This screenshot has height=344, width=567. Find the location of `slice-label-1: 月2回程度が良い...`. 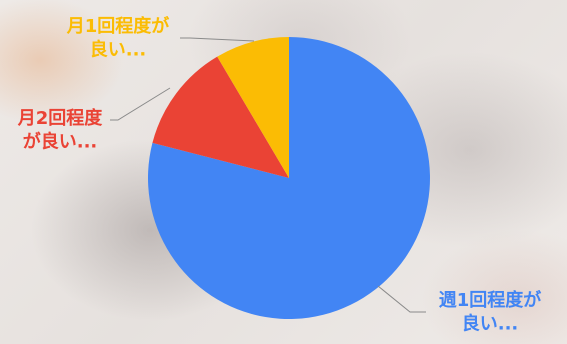

slice-label-1: 月2回程度が良い... is located at coordinates (60, 129).